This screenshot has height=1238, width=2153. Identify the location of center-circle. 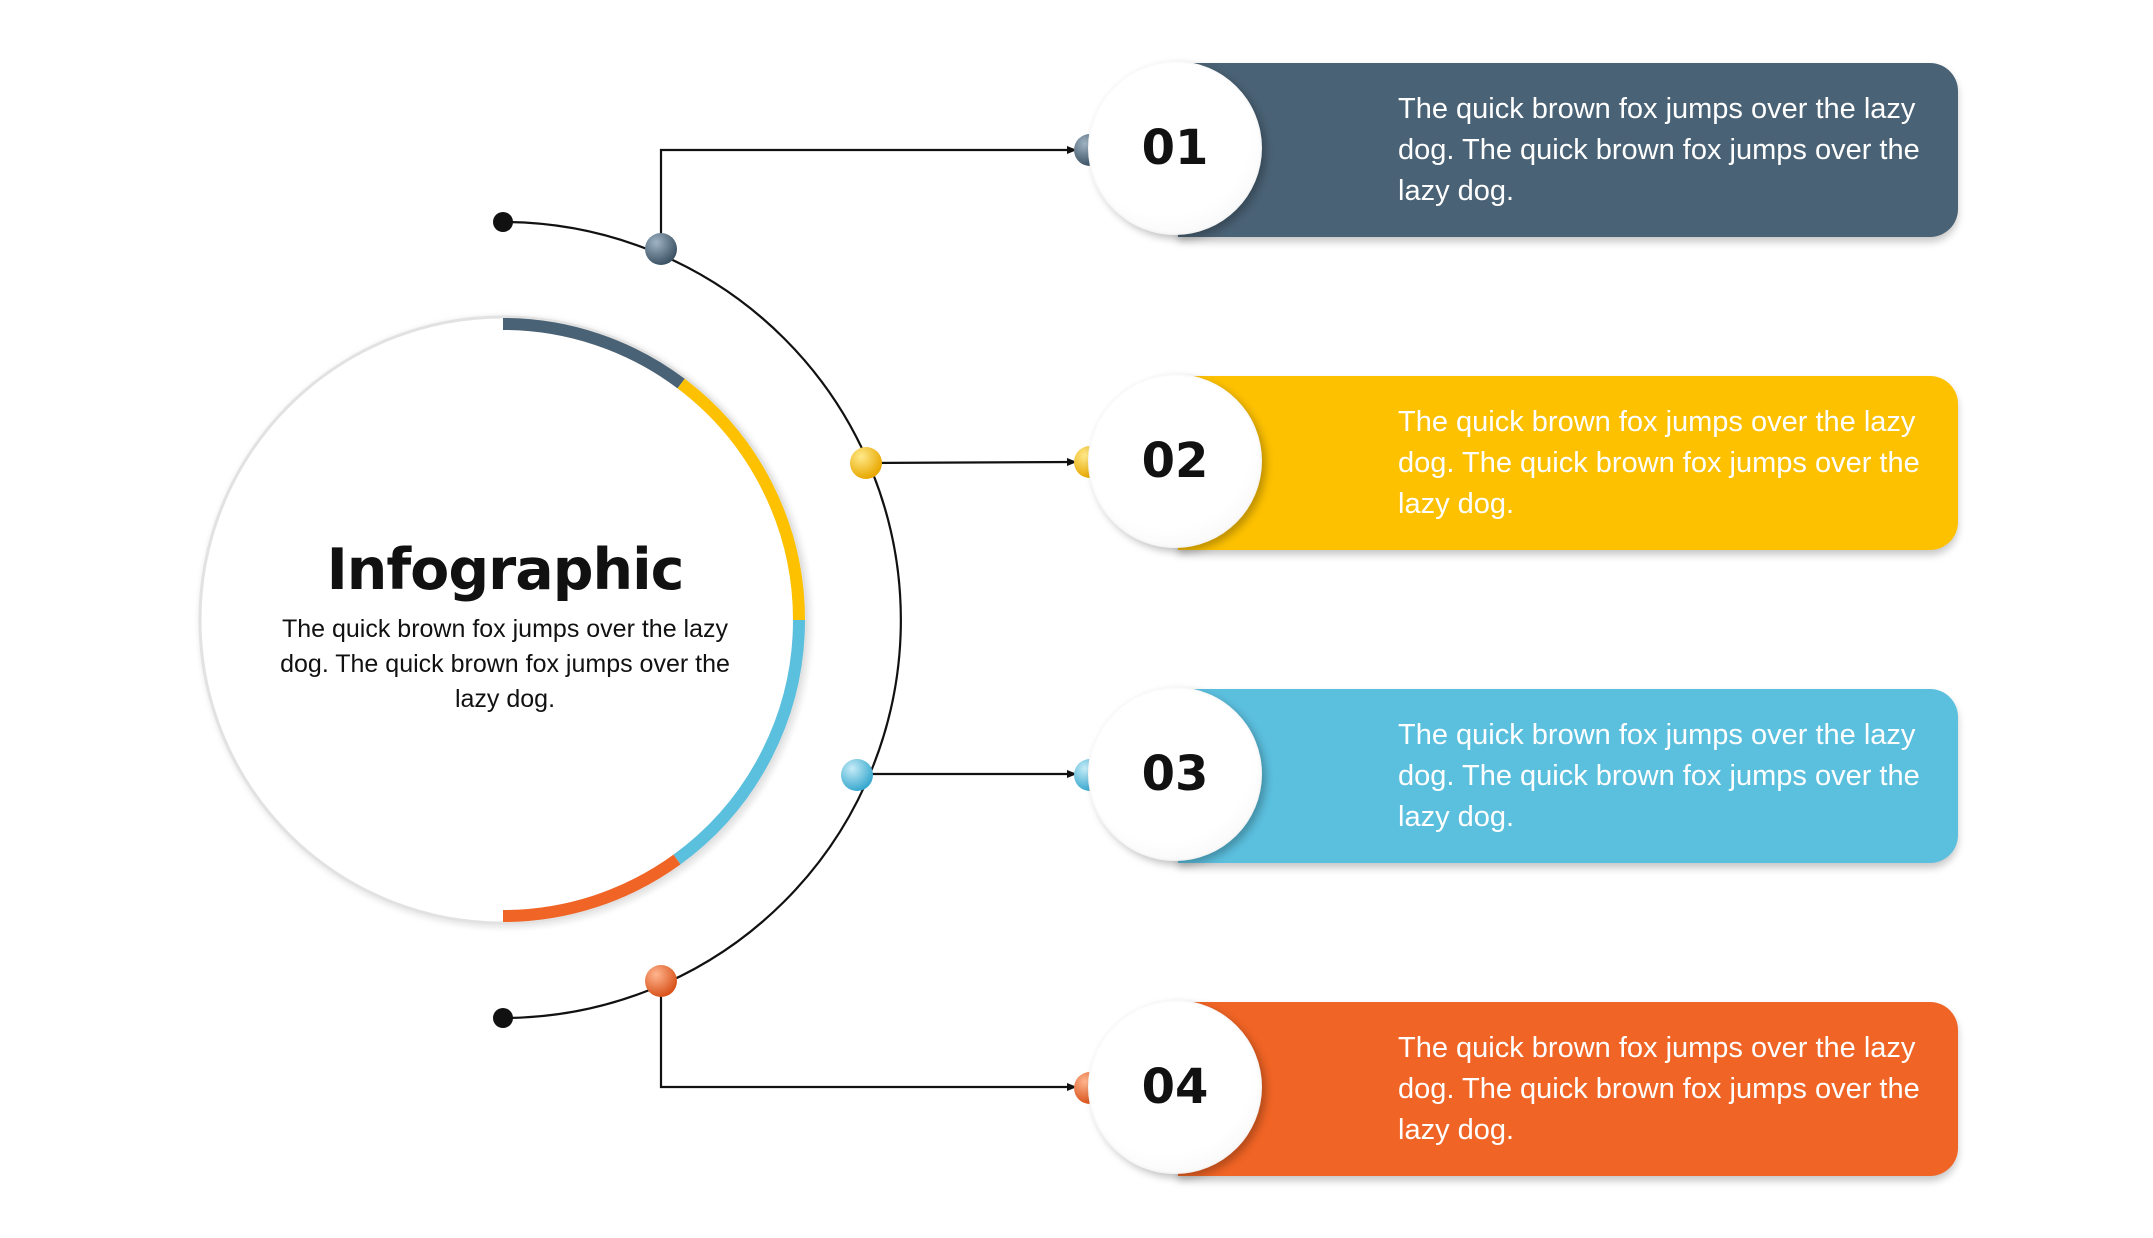
(503, 620).